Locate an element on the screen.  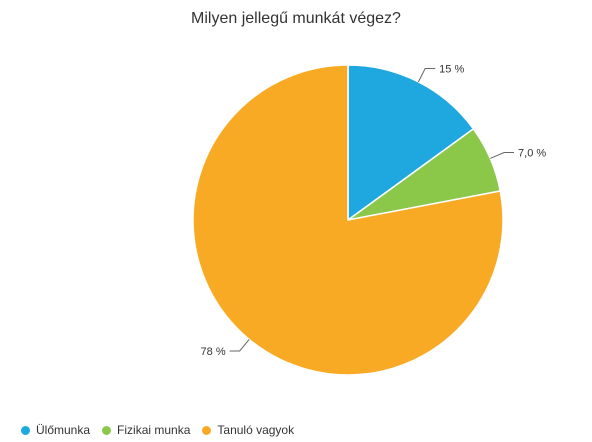
legend-item-ulomunka: Ülőmunka is located at coordinates (55, 430).